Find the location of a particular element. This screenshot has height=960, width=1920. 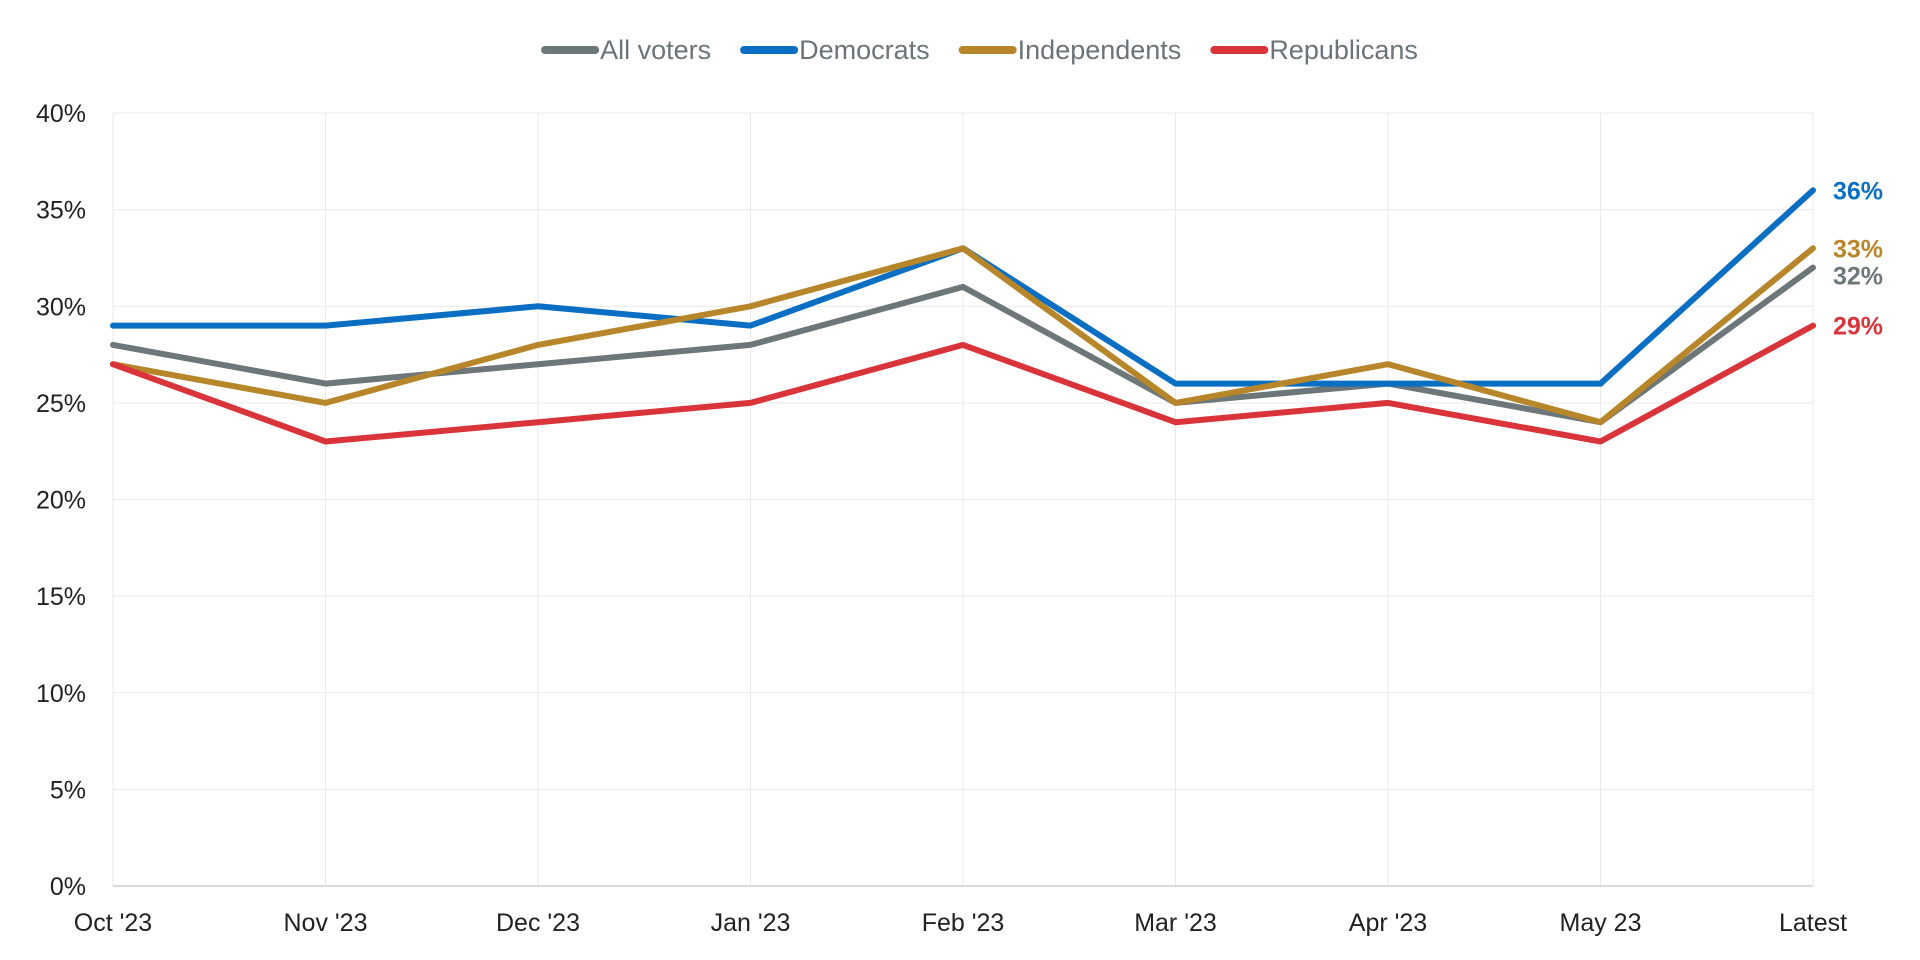

x-tick-label: Oct '23 is located at coordinates (113, 923).